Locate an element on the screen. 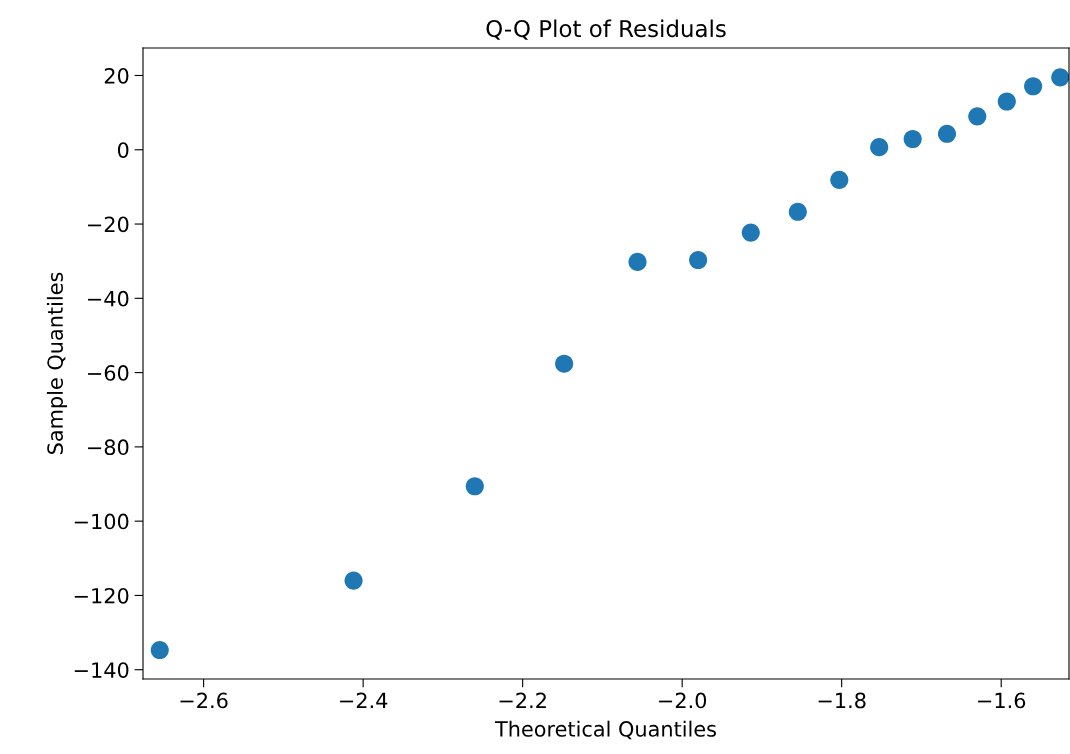  y-tick-label: −60 is located at coordinates (108, 373).